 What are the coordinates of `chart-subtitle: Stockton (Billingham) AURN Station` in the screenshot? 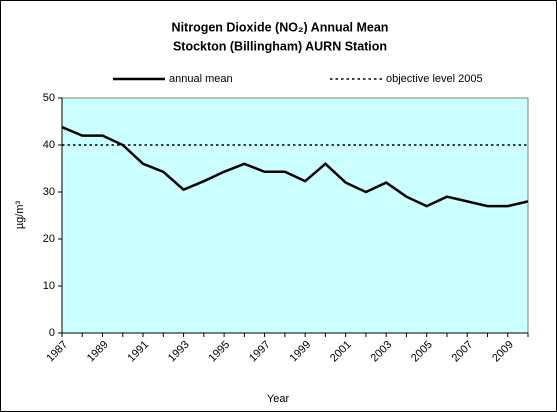 It's located at (280, 46).